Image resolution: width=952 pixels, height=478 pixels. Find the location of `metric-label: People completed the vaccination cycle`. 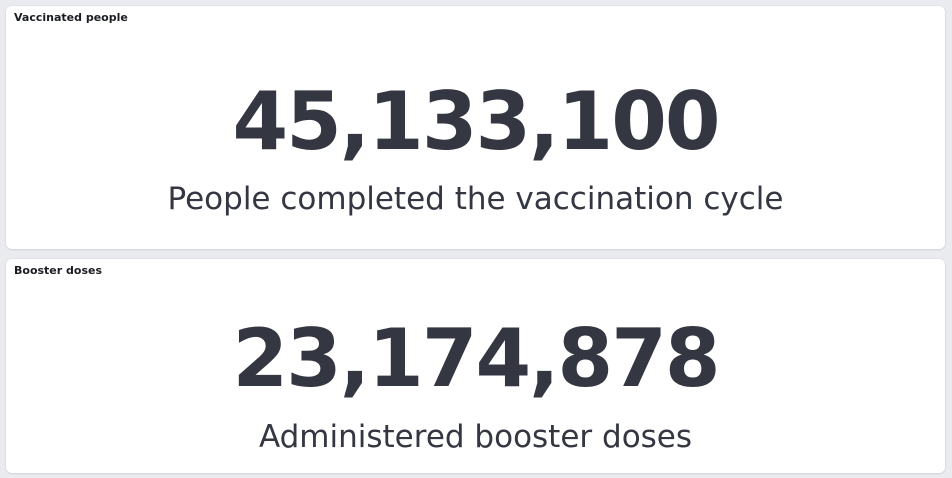

metric-label: People completed the vaccination cycle is located at coordinates (475, 199).